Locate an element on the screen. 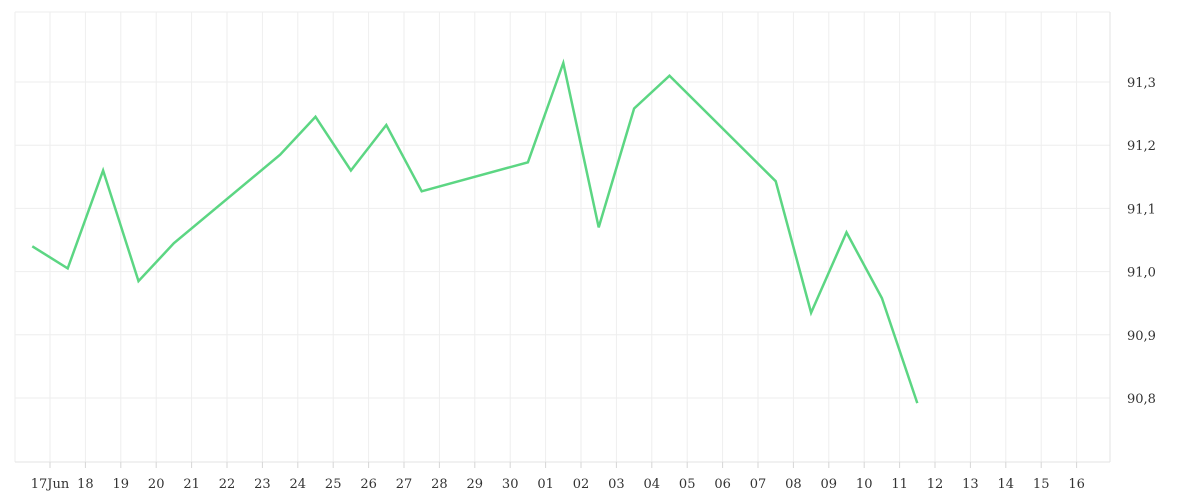 This screenshot has width=1200, height=500. y-tick-label: 91,0 is located at coordinates (1141, 273).